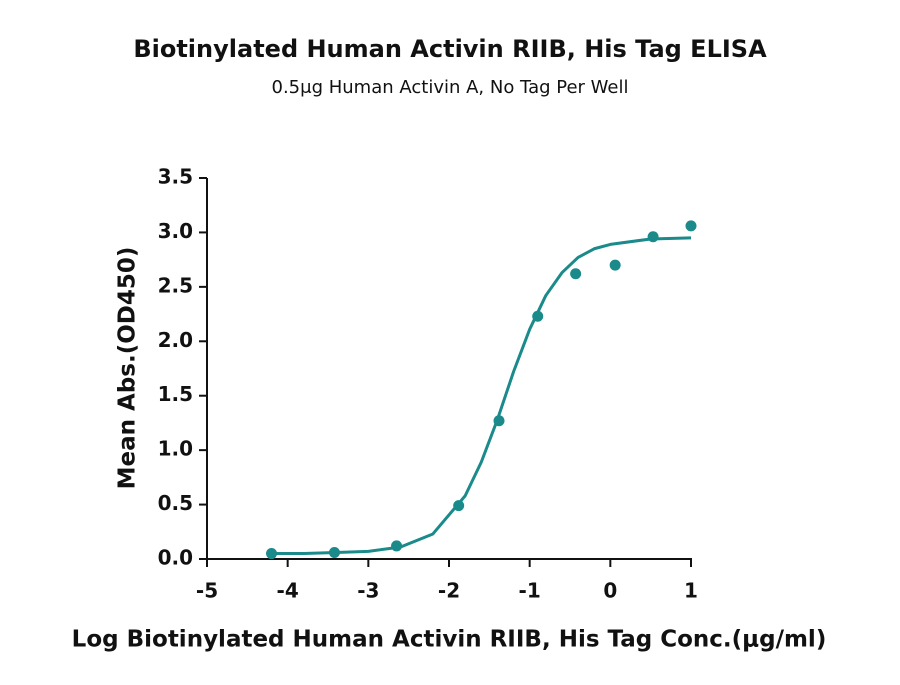  What do you see at coordinates (450, 87) in the screenshot?
I see `chart-subtitle: 0.5μg Human Activin A, No Tag Per Well` at bounding box center [450, 87].